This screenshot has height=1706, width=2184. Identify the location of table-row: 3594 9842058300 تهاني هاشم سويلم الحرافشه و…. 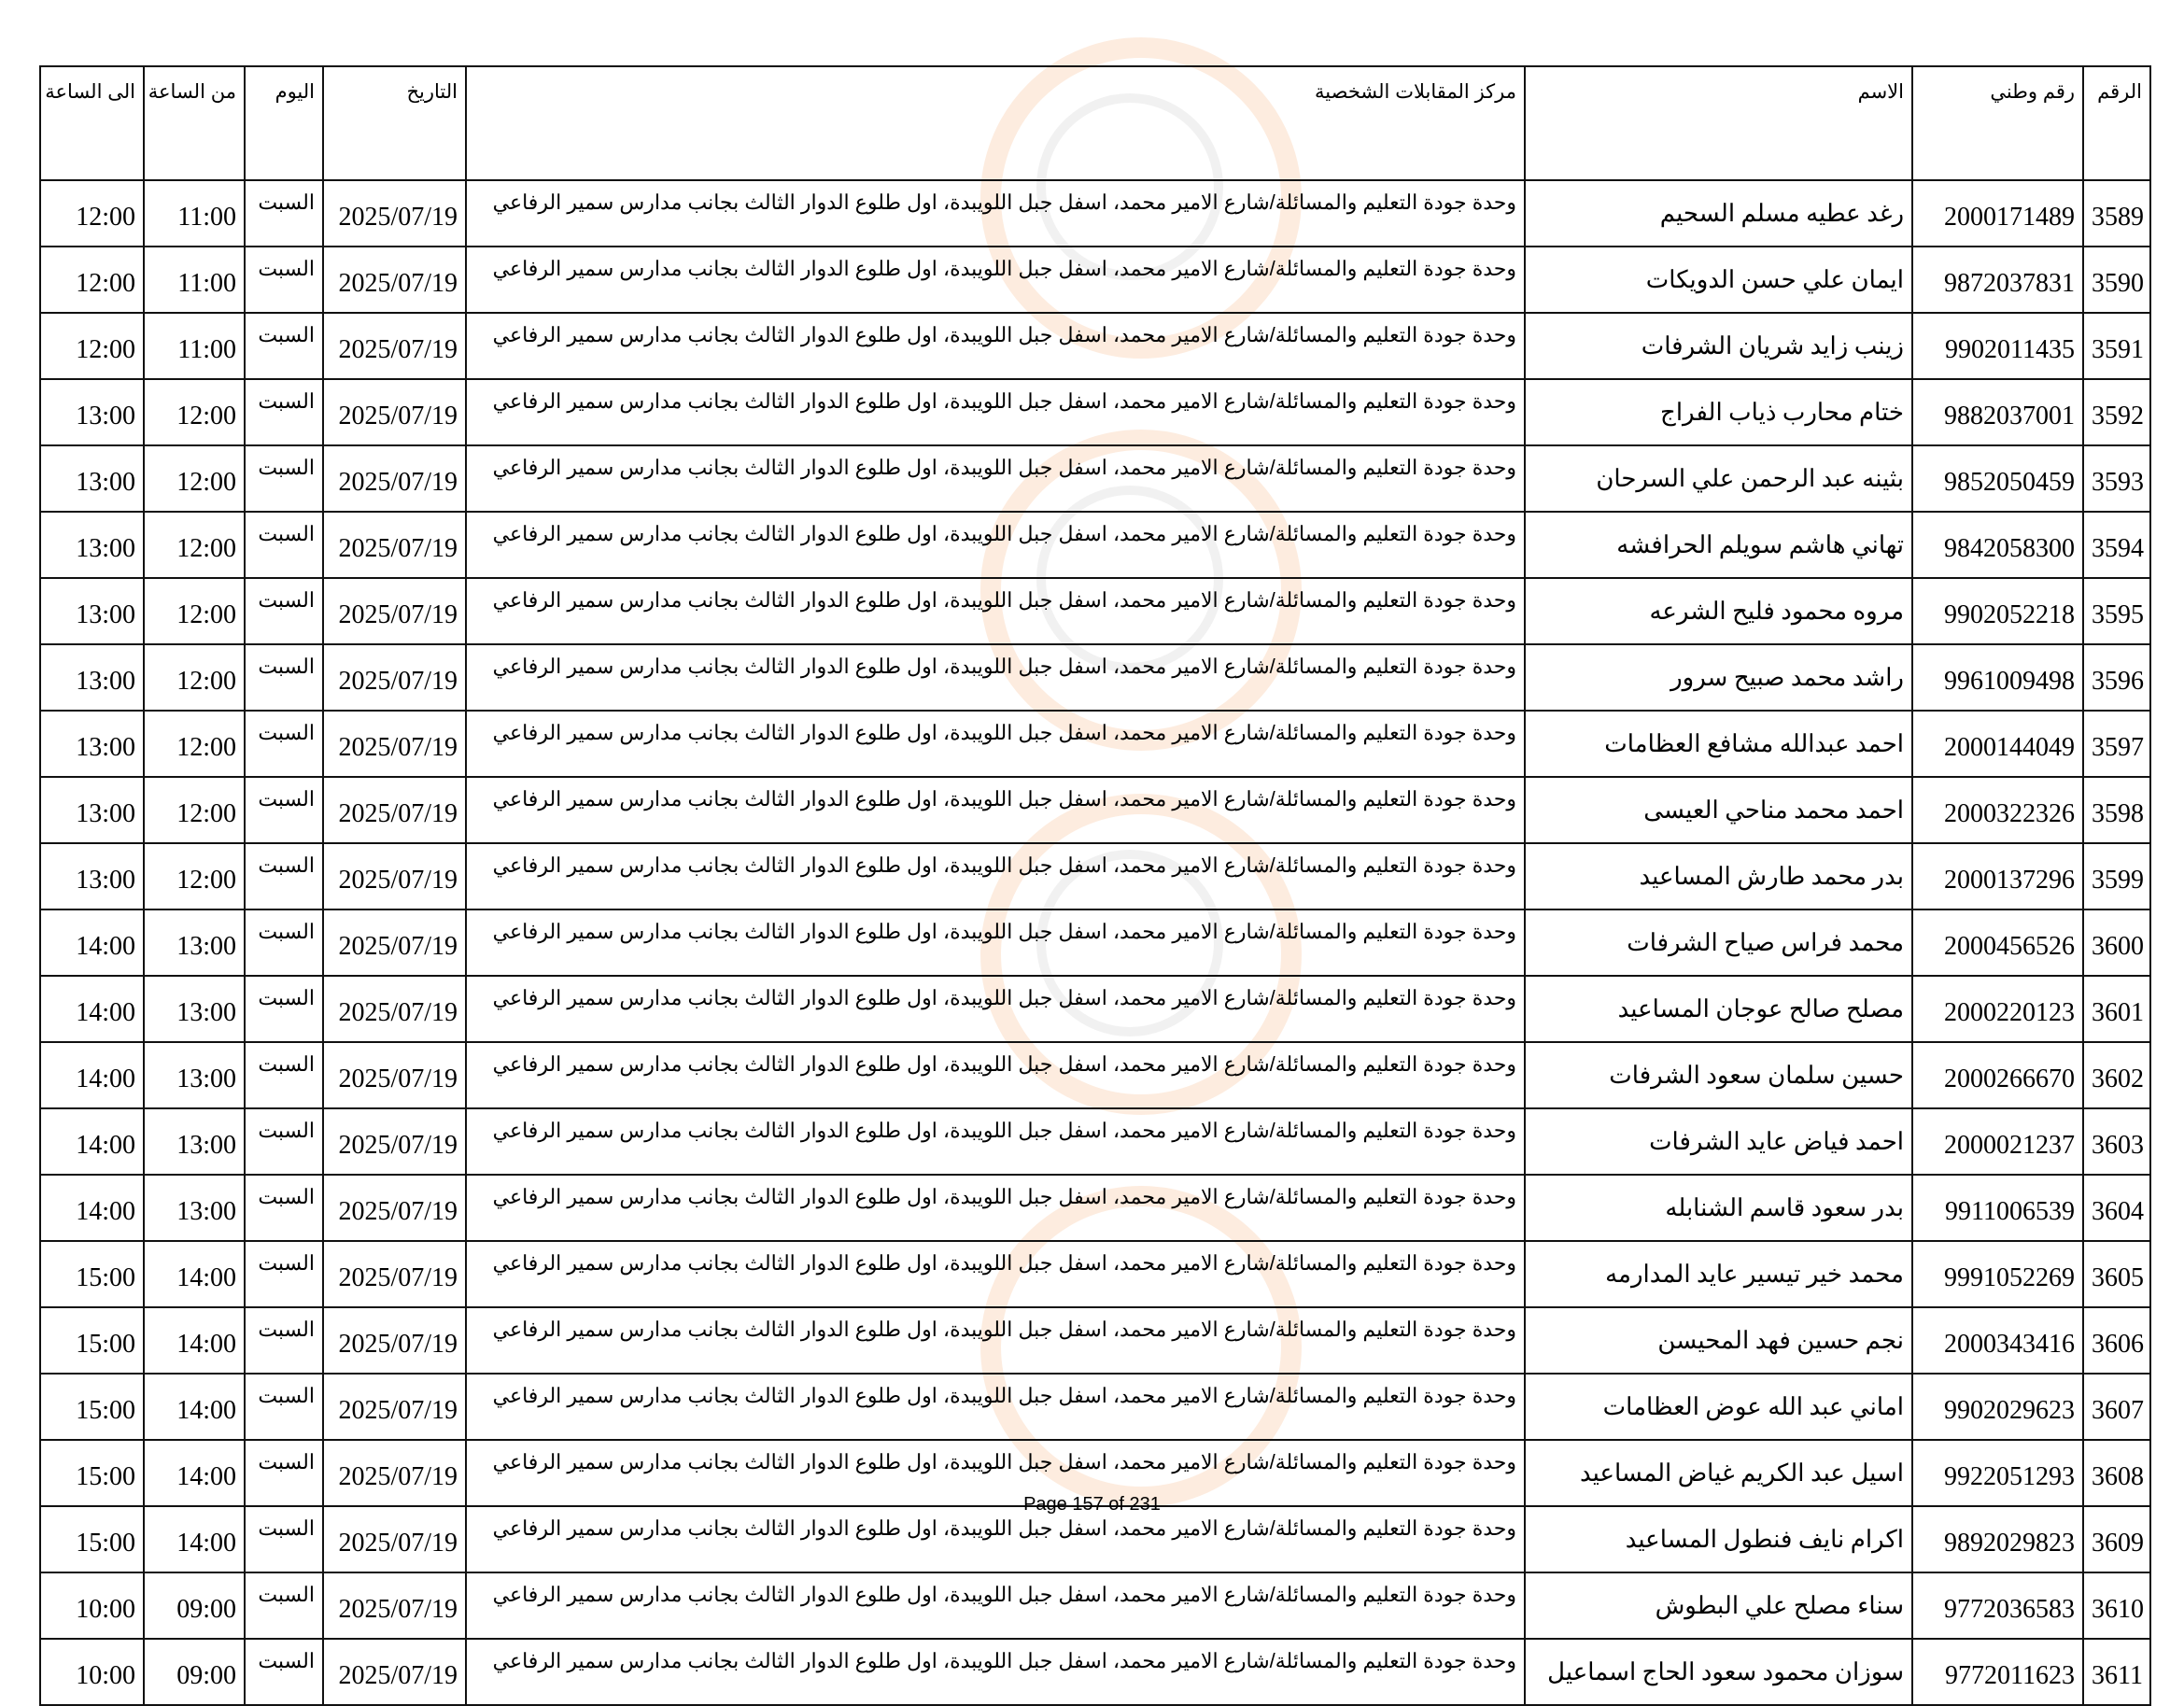
(1095, 545).